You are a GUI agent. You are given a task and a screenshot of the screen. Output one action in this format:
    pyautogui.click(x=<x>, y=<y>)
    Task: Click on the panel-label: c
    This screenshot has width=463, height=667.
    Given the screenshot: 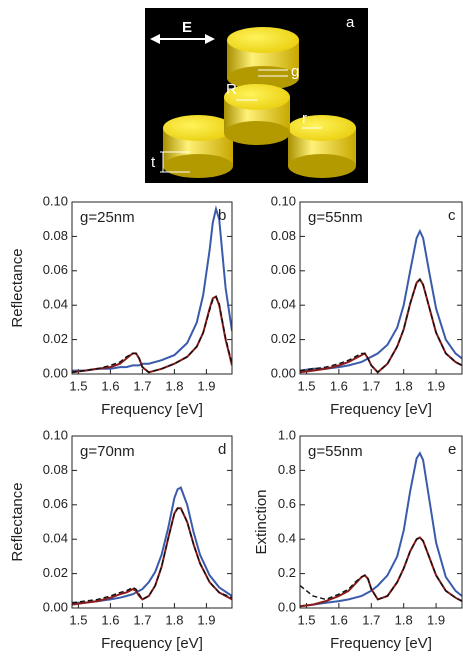 What is the action you would take?
    pyautogui.click(x=452, y=215)
    